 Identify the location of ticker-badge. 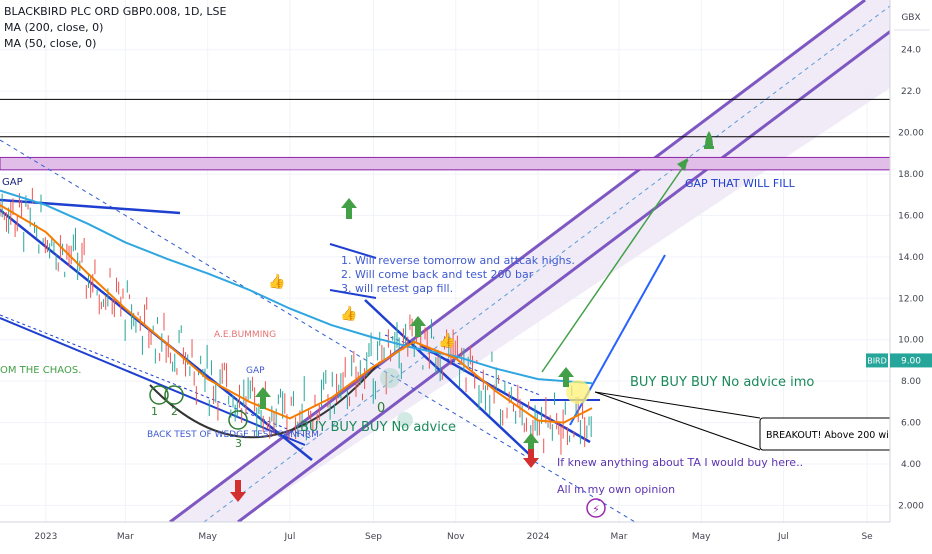
(877, 360).